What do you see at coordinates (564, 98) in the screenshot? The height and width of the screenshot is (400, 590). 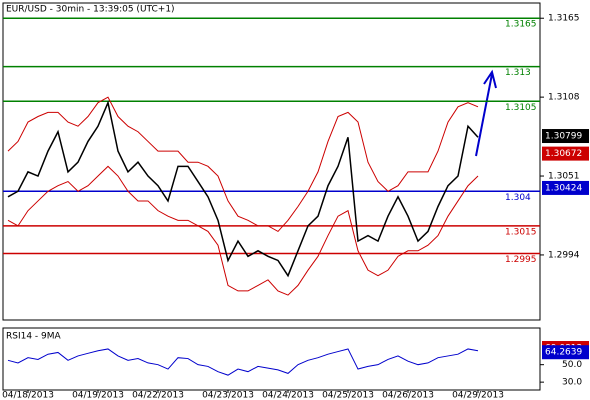 I see `y-tick-label: 1.3108` at bounding box center [564, 98].